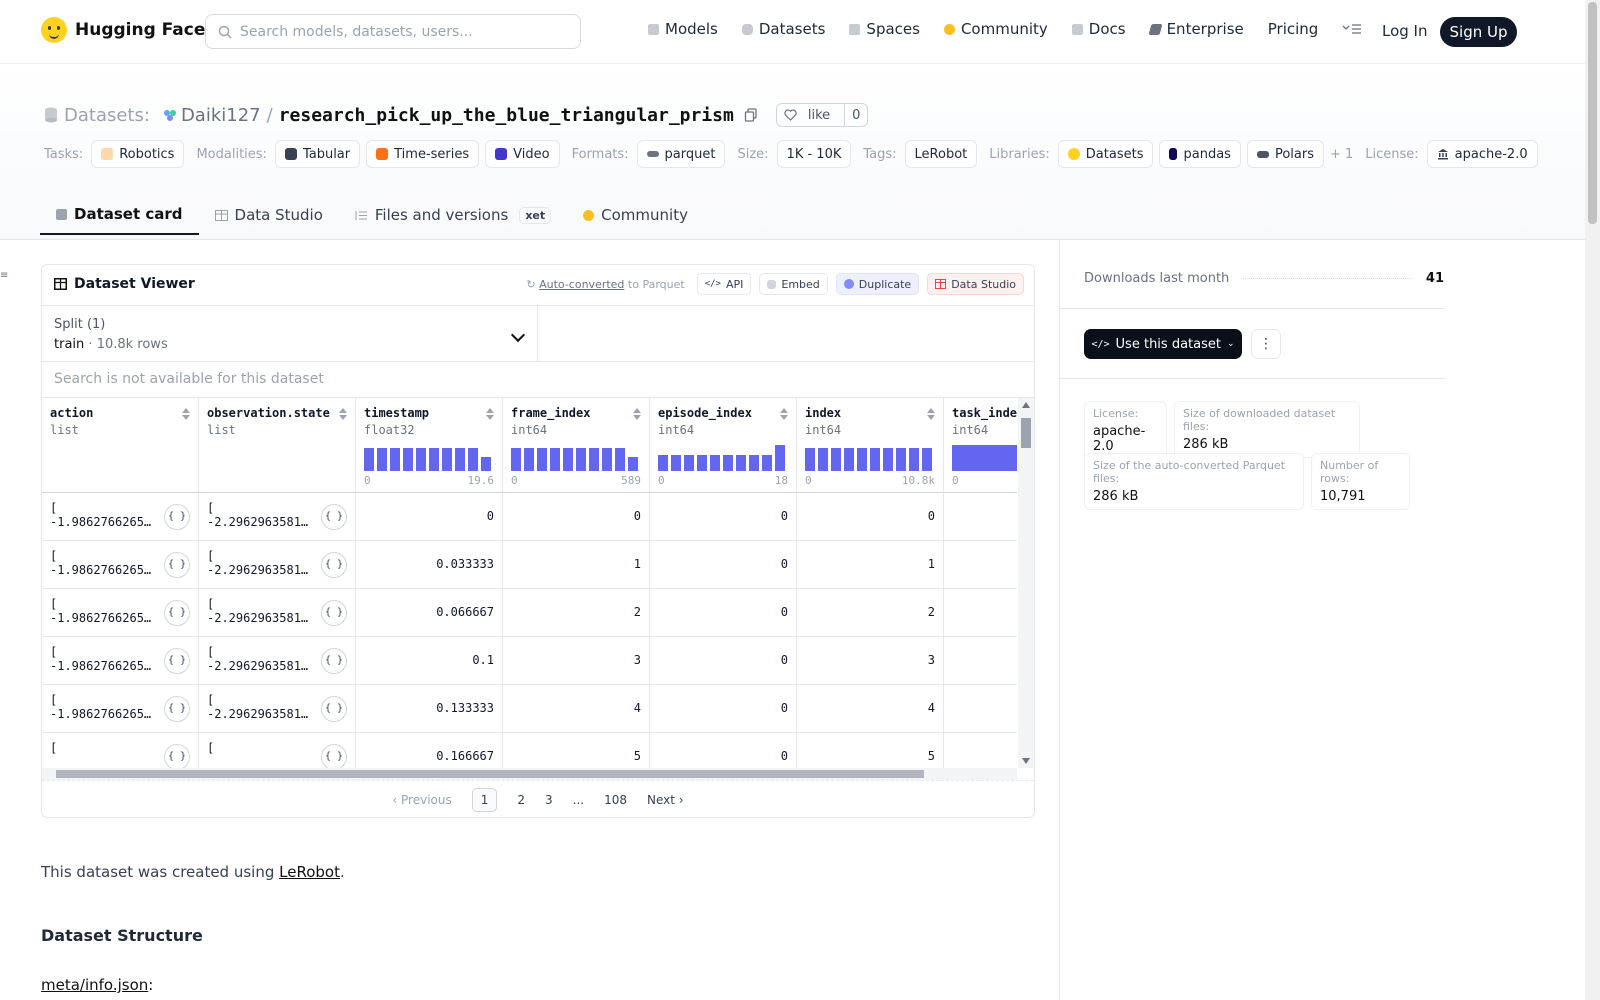 The height and width of the screenshot is (1000, 1600). What do you see at coordinates (1478, 32) in the screenshot?
I see `signup-button: Sign Up` at bounding box center [1478, 32].